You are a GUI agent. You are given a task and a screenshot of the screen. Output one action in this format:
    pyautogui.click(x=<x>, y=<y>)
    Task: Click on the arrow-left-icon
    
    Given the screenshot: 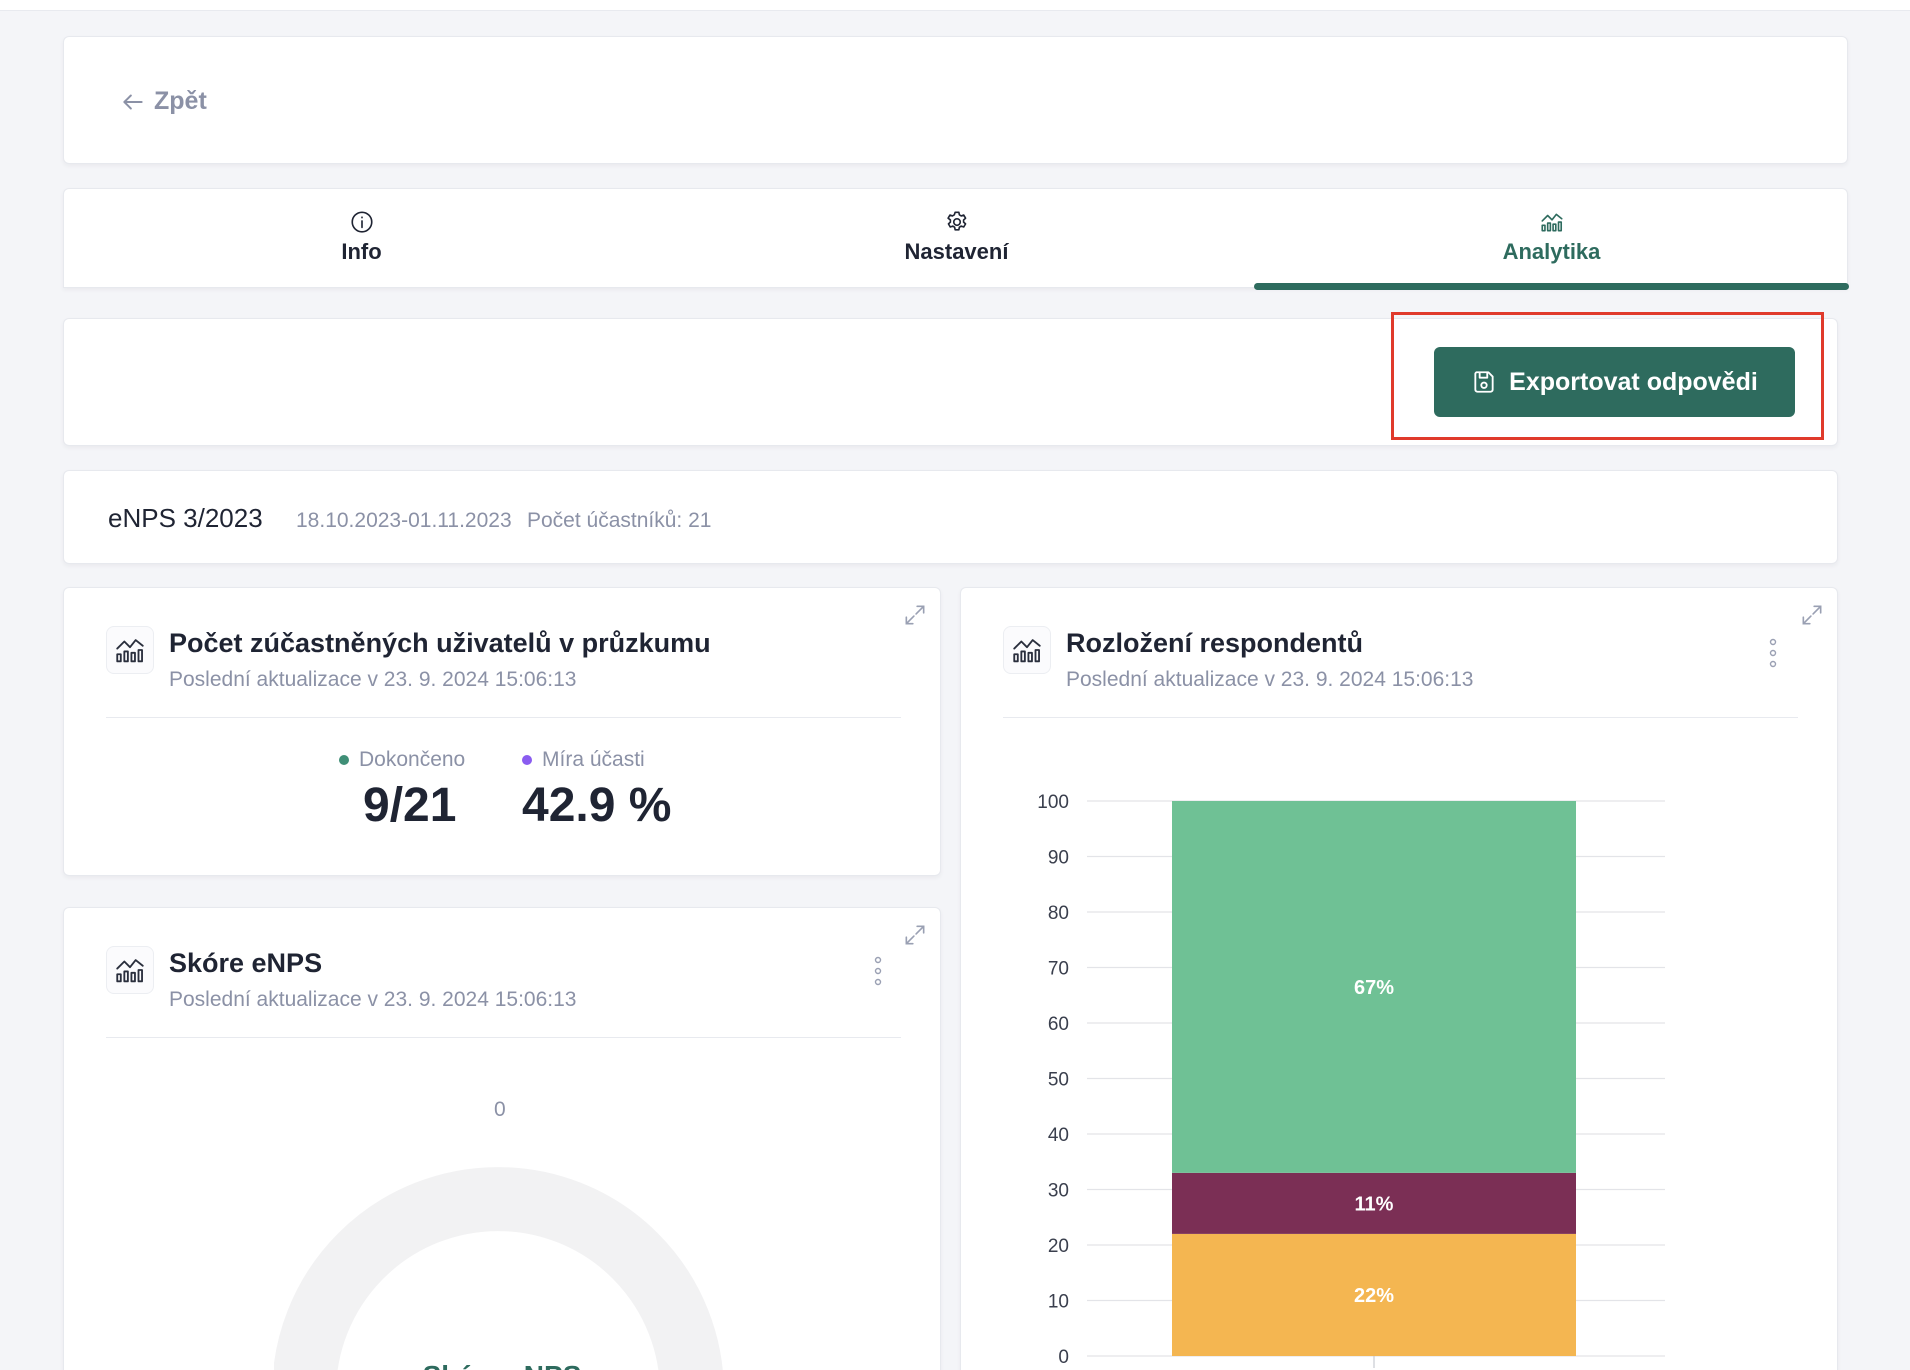 What is the action you would take?
    pyautogui.click(x=133, y=101)
    